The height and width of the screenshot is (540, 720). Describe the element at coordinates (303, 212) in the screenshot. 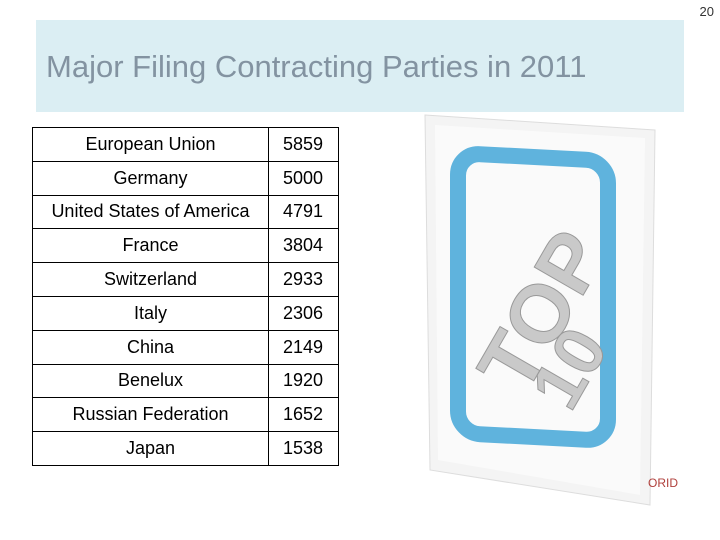

I see `count-cell: 4791` at that location.